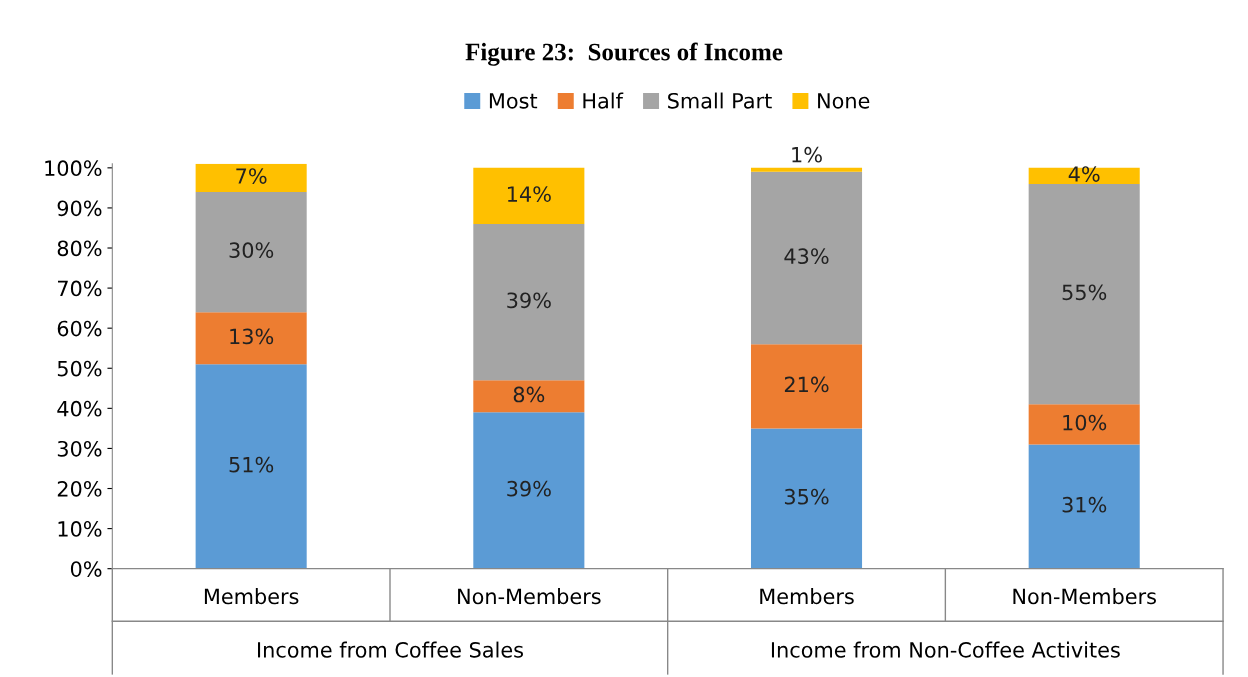 This screenshot has width=1248, height=677. I want to click on data-label: 51%, so click(251, 464).